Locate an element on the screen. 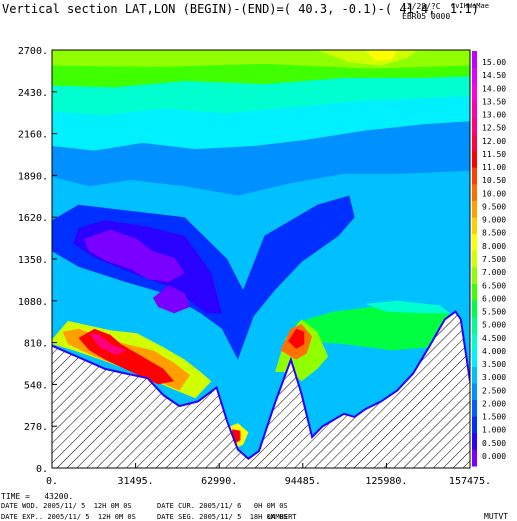 This screenshot has width=517, height=521. x-tick-label: 157475. is located at coordinates (470, 481).